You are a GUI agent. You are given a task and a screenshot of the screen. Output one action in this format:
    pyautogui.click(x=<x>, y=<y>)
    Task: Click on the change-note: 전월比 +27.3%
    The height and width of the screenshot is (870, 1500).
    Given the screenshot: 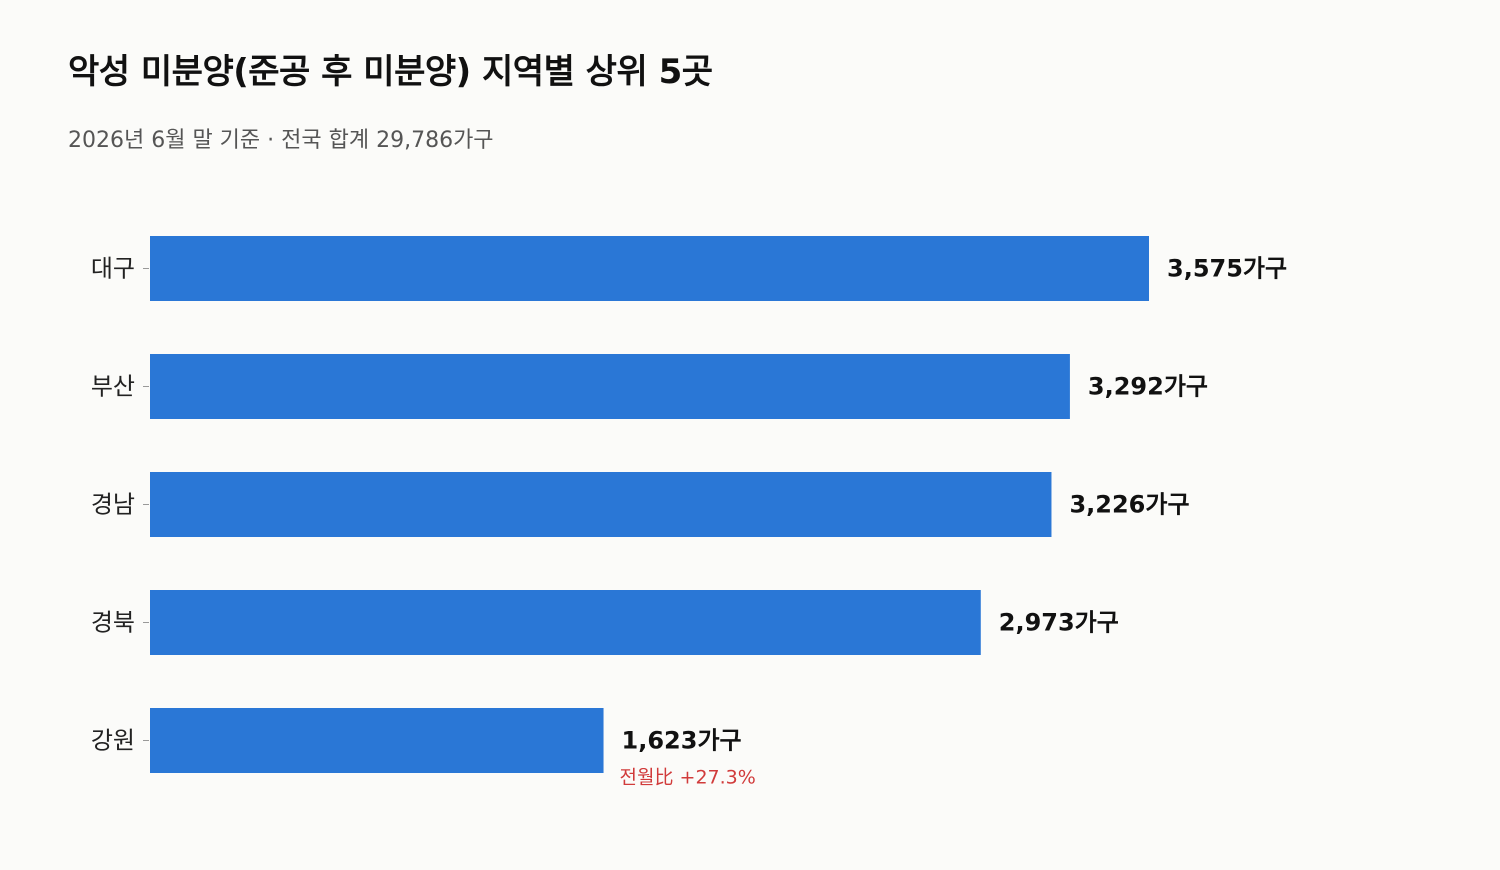 What is the action you would take?
    pyautogui.click(x=688, y=778)
    